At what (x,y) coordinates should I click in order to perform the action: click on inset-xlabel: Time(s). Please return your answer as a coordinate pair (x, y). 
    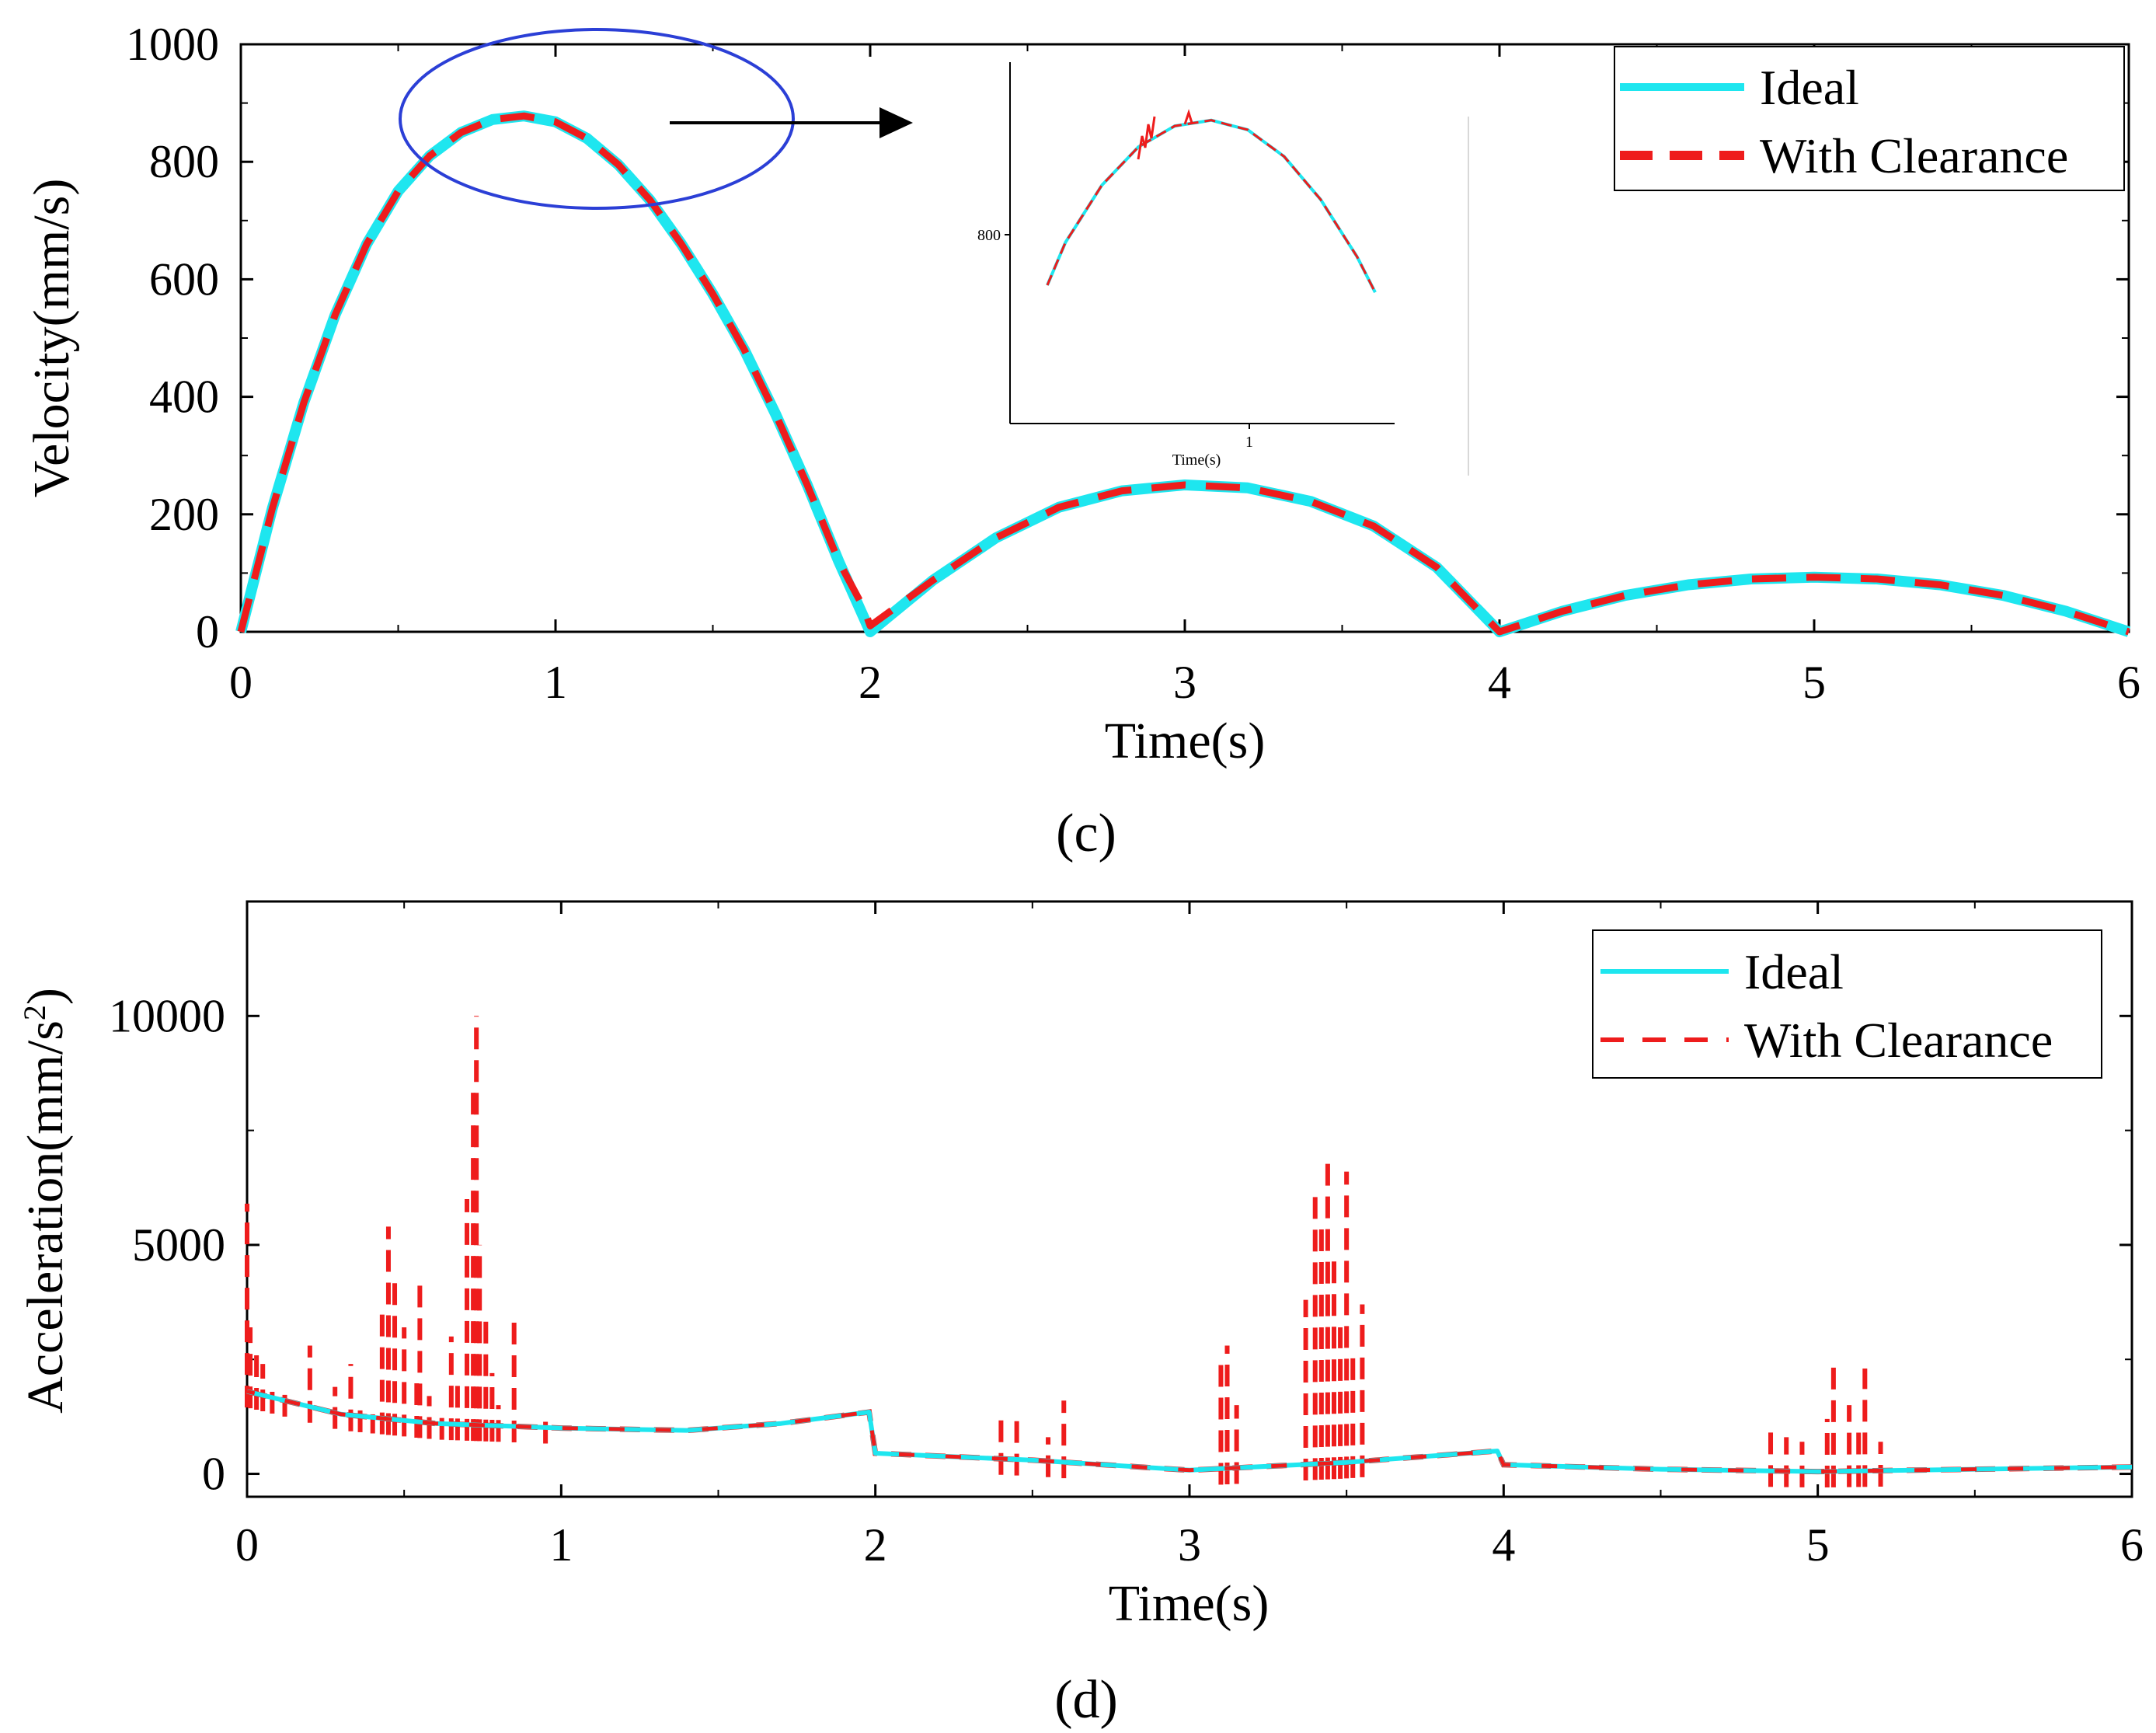
    Looking at the image, I should click on (1196, 460).